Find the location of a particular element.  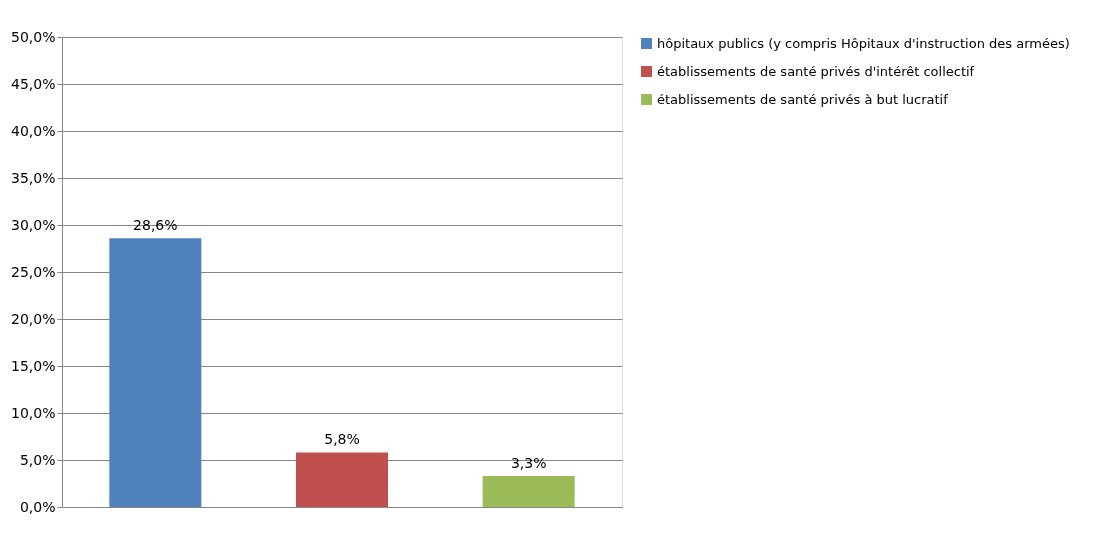

y-tick-label: 45,0% is located at coordinates (33, 83).